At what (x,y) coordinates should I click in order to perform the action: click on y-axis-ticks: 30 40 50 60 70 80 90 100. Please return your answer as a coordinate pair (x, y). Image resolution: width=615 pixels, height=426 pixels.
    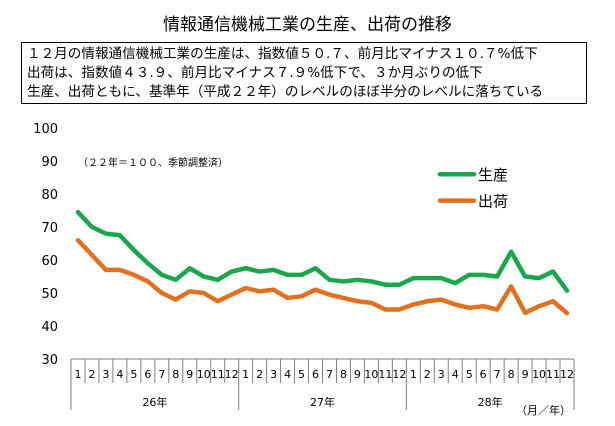
    Looking at the image, I should click on (45, 245).